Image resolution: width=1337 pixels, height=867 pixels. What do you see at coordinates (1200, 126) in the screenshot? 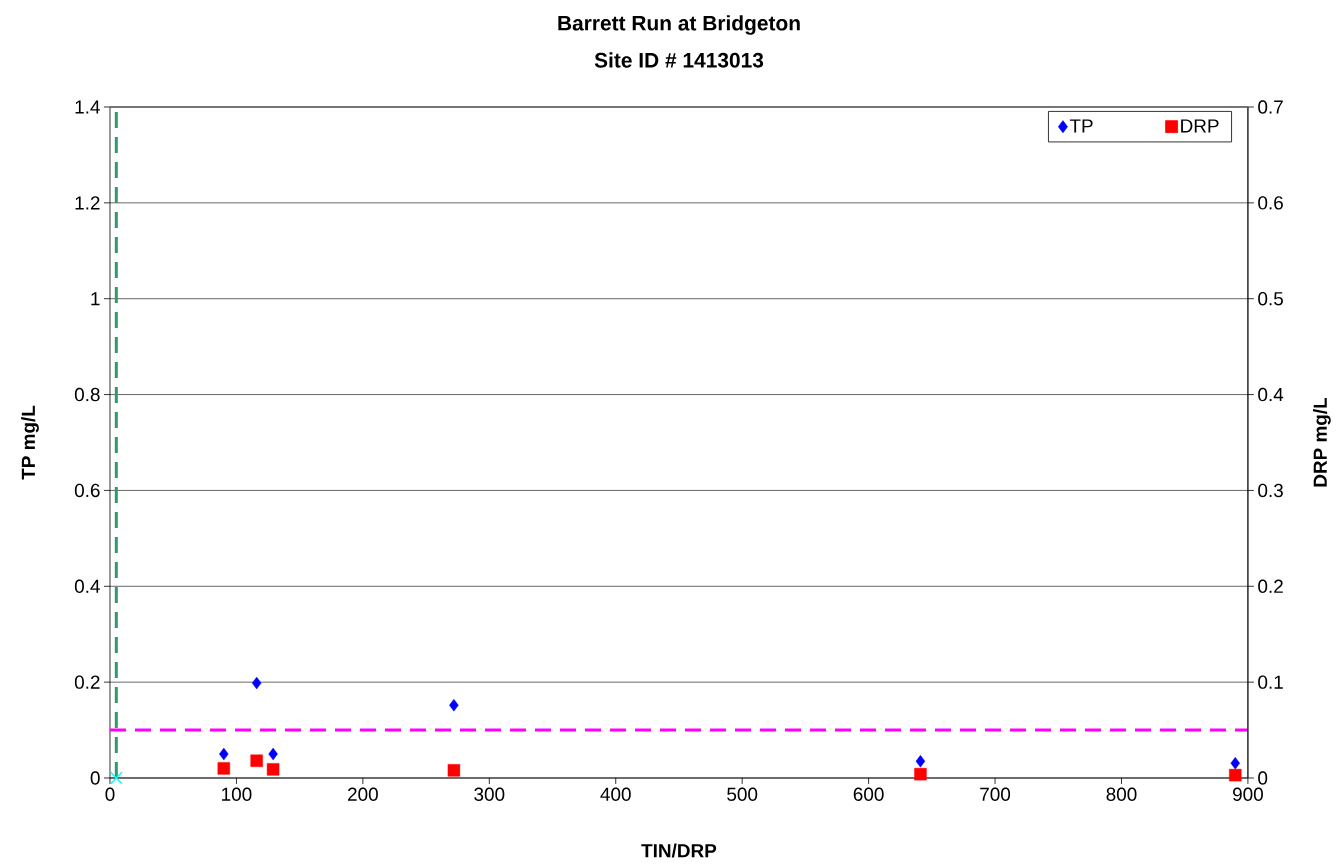
I see `legend-label: DRP` at bounding box center [1200, 126].